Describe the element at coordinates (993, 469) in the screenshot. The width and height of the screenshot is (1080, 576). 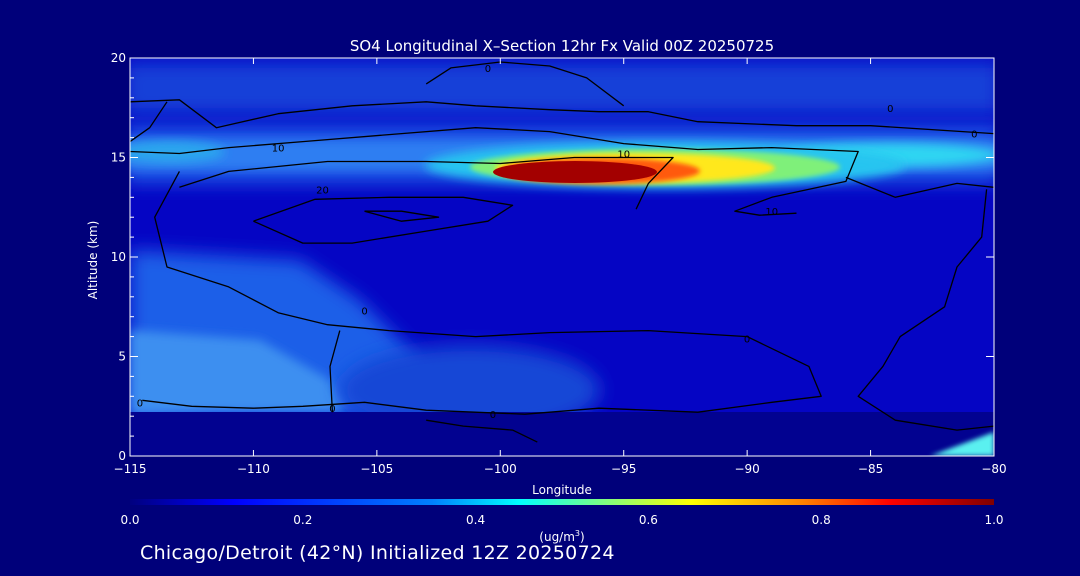
I see `x-tick-label: −80` at that location.